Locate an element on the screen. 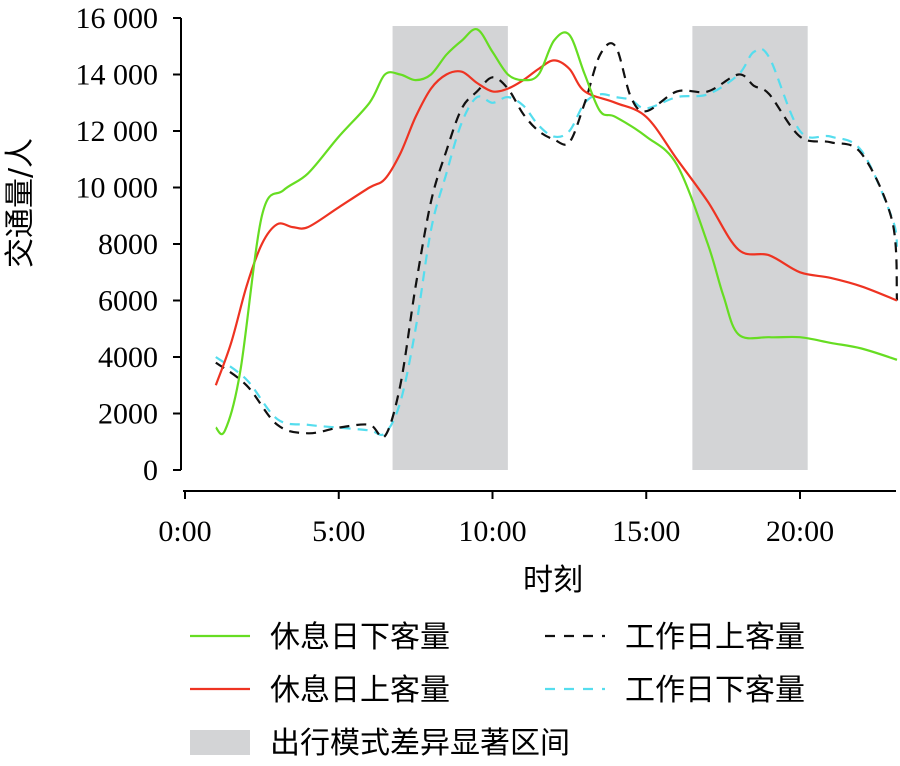 Image resolution: width=900 pixels, height=766 pixels. legend-label-rest-day-boarding: 休息日上客量 is located at coordinates (360, 690).